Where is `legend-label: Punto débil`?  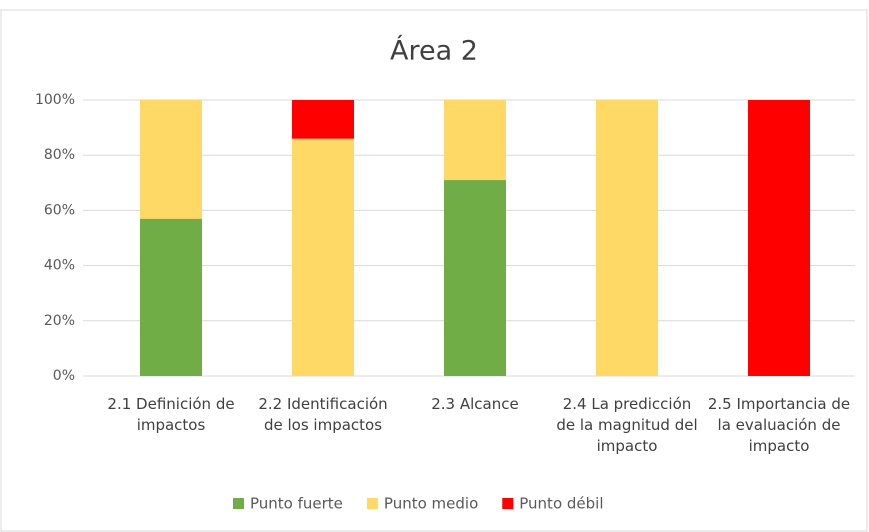 legend-label: Punto débil is located at coordinates (561, 504).